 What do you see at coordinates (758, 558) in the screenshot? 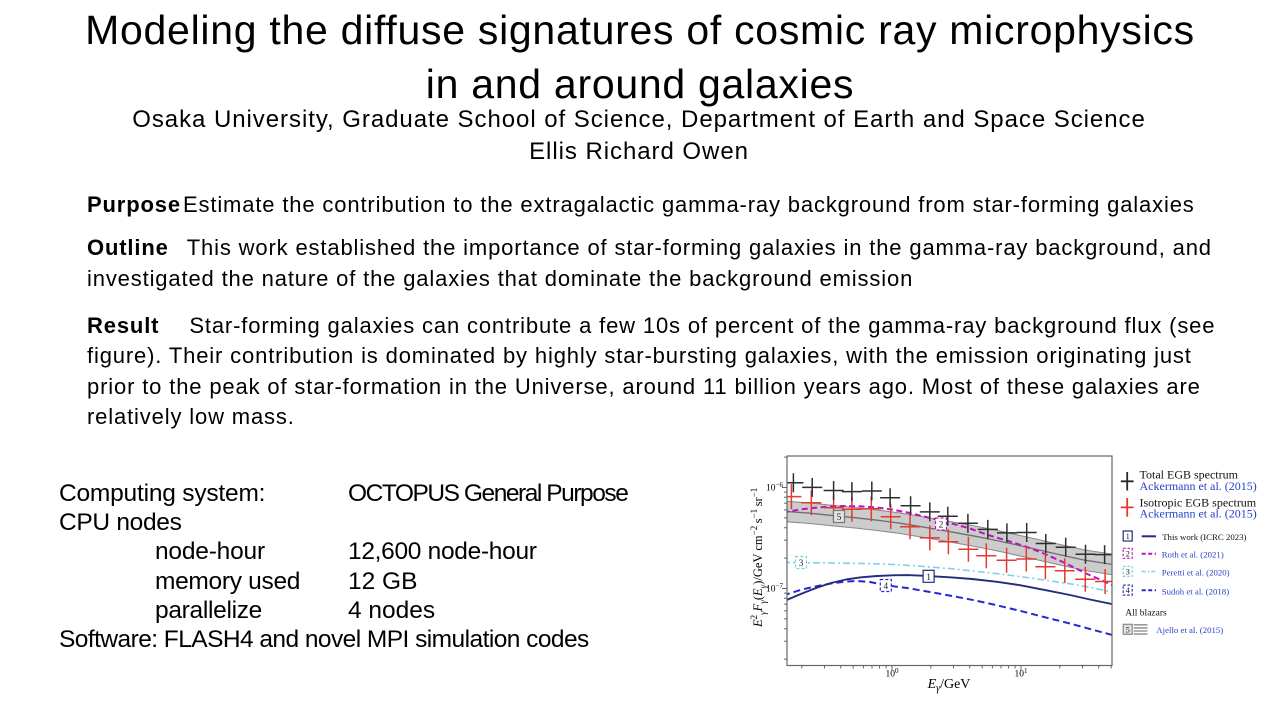
I see `svg-text: E2γFγ(Eγ)/GeV cm−2 s−1 sr−1` at bounding box center [758, 558].